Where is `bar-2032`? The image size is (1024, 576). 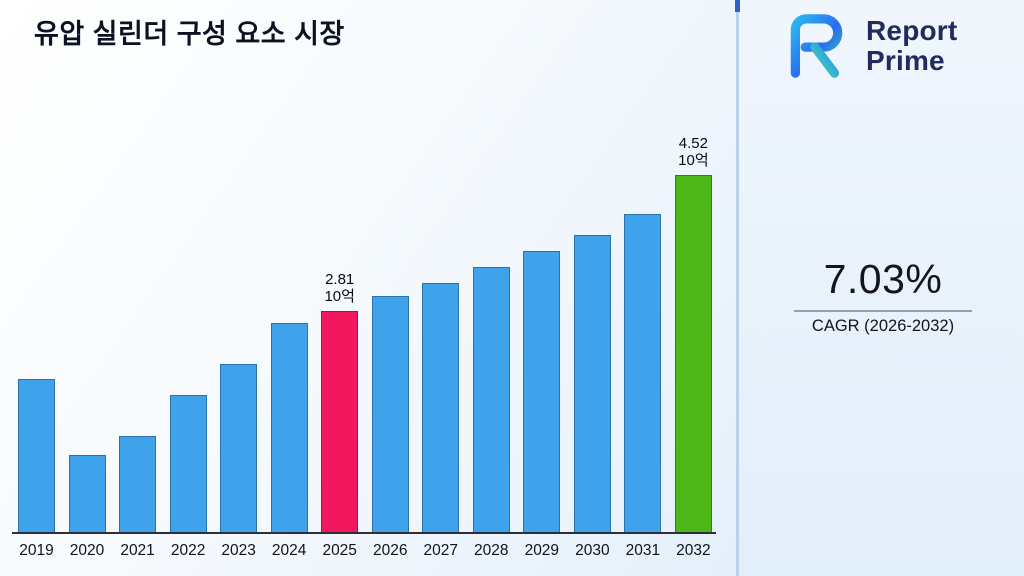 bar-2032 is located at coordinates (693, 354).